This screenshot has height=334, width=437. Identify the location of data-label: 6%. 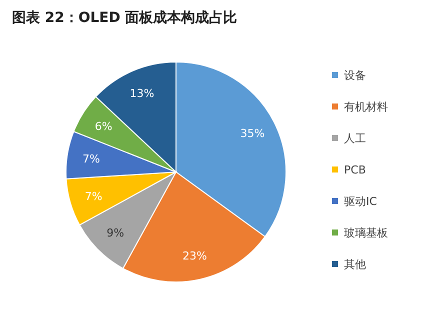
(103, 126).